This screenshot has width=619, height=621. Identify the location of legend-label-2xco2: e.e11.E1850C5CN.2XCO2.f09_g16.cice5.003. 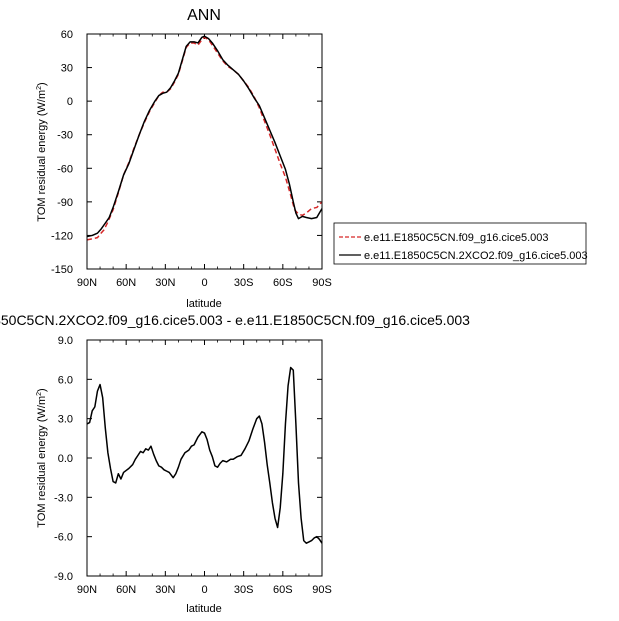
(476, 256).